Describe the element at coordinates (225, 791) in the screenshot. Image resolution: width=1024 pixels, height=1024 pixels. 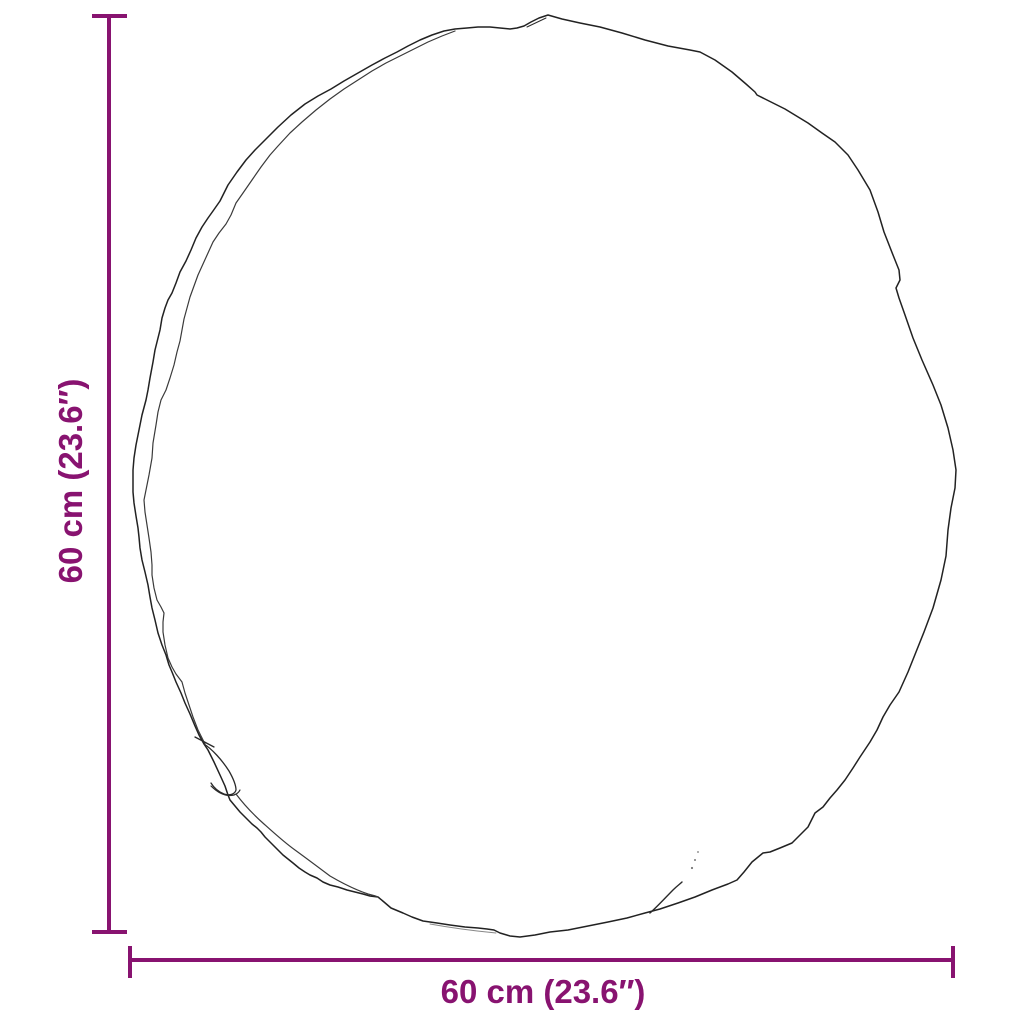
I see `fabric-fold-lip` at that location.